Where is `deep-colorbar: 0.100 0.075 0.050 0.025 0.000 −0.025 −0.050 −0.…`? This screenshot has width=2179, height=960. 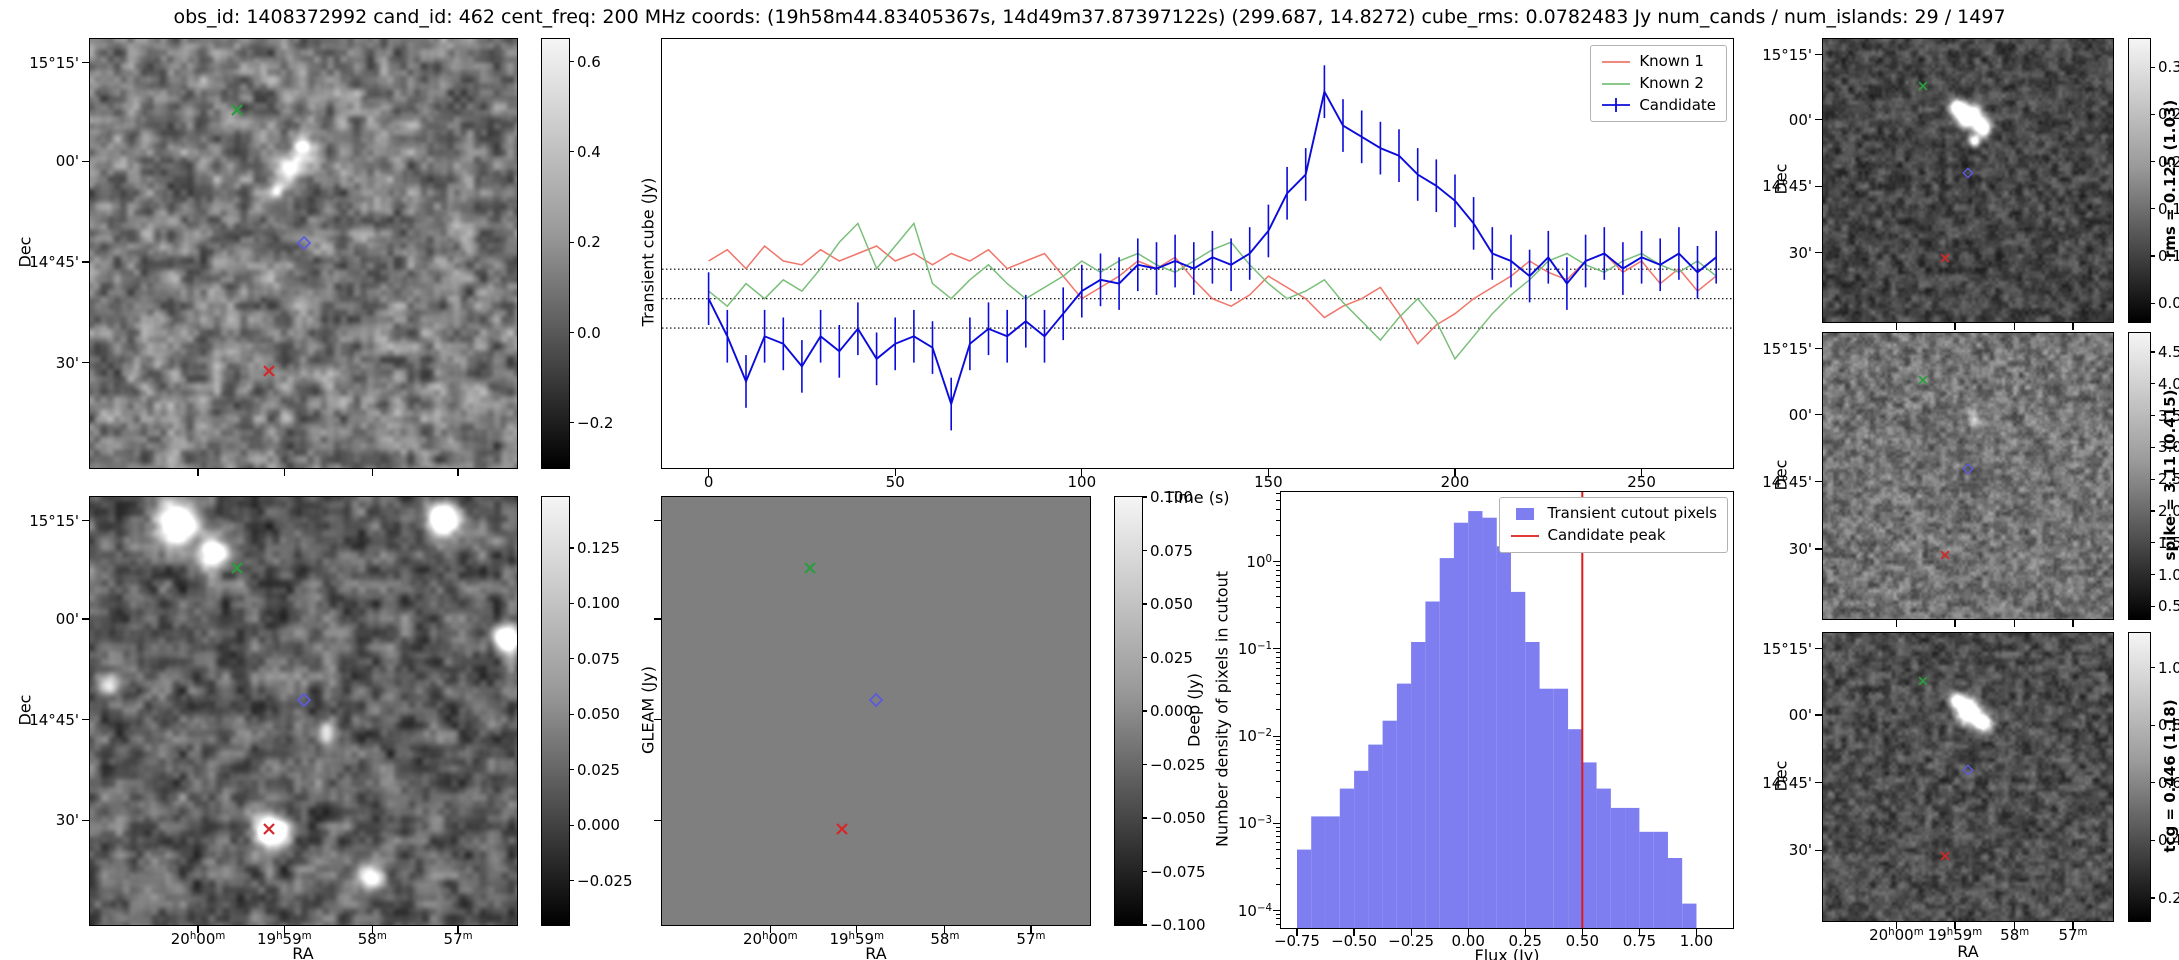
deep-colorbar: 0.100 0.075 0.050 0.025 0.000 −0.025 −0.050 −0.… is located at coordinates (1160, 711).